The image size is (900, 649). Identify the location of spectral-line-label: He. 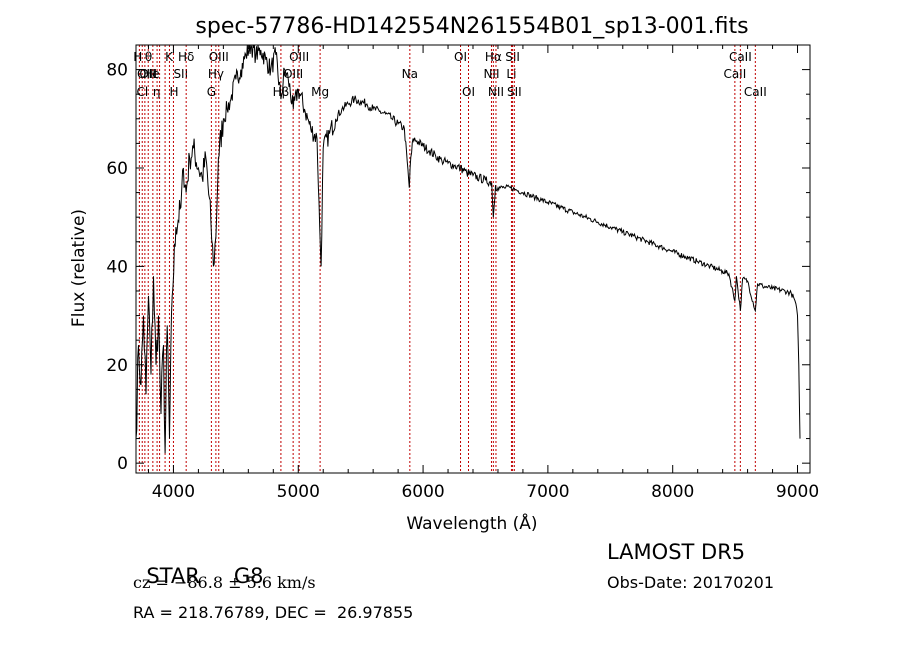
(151, 74).